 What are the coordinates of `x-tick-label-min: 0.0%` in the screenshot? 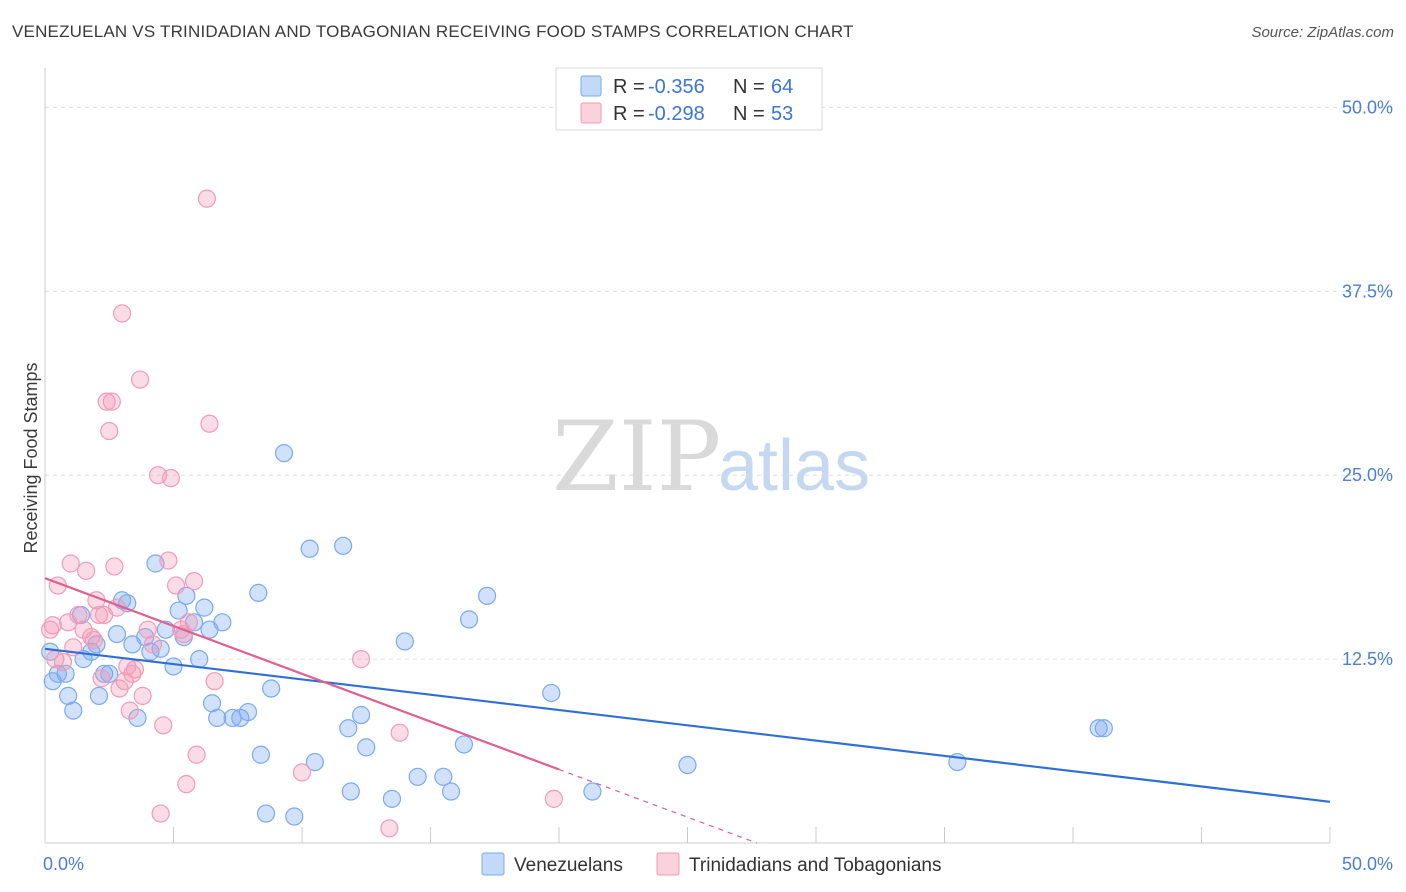 It's located at (63, 864).